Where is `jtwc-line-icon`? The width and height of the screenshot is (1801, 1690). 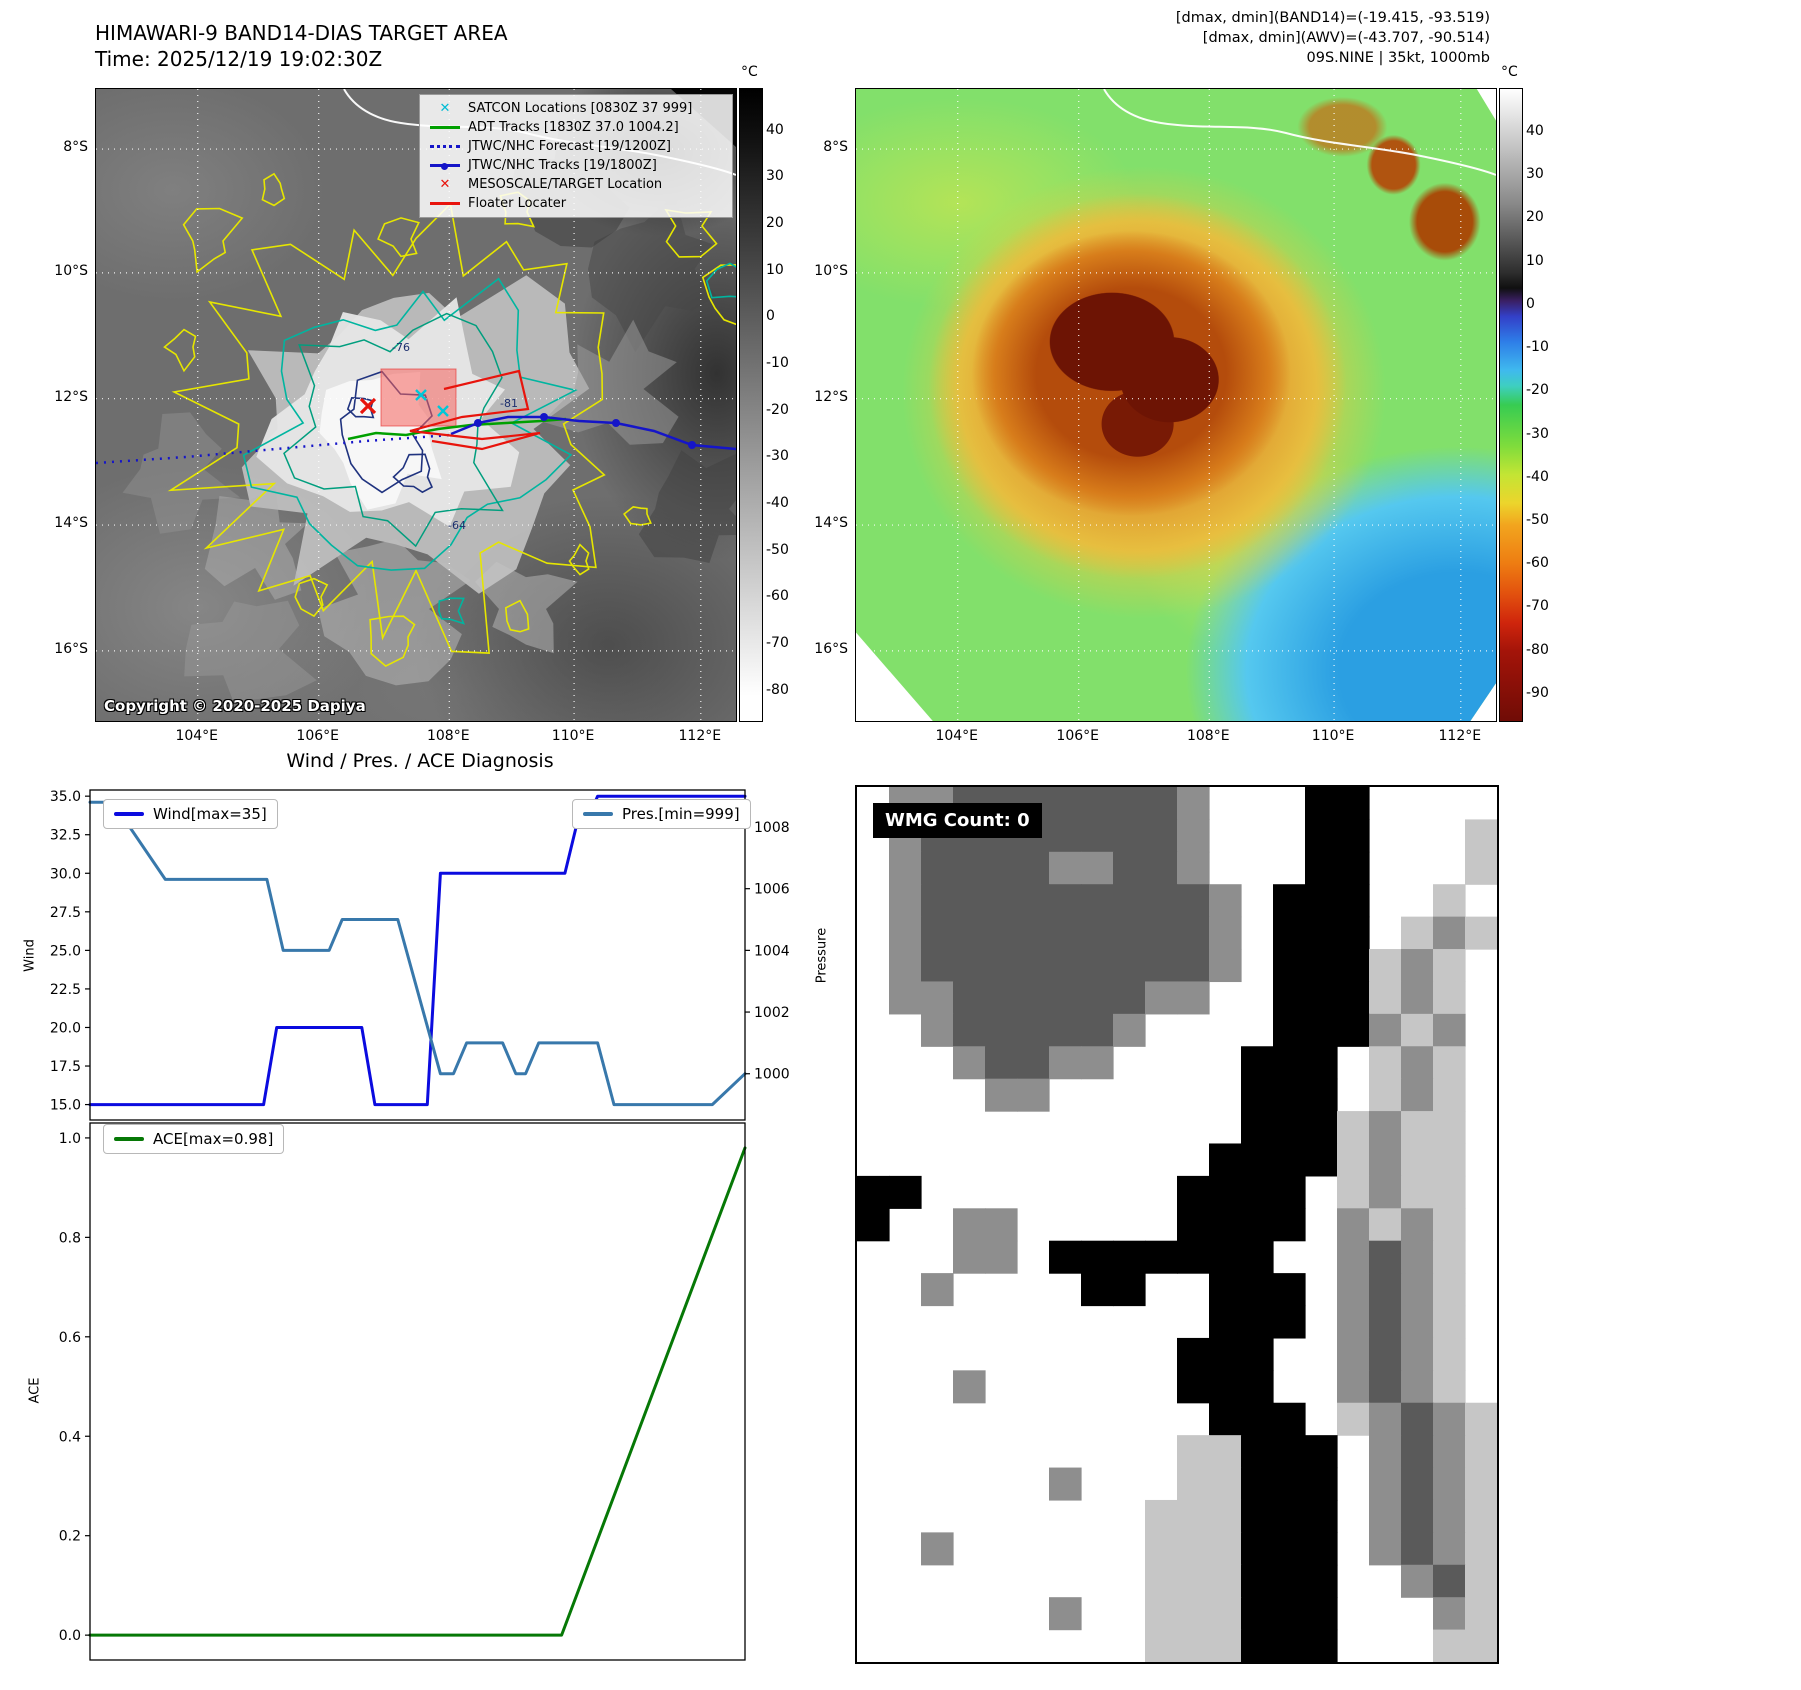
jtwc-line-icon is located at coordinates (445, 166).